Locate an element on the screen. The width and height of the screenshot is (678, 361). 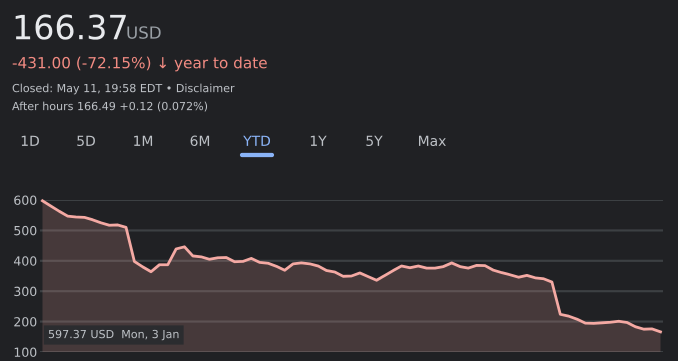
text: 6M is located at coordinates (200, 141).